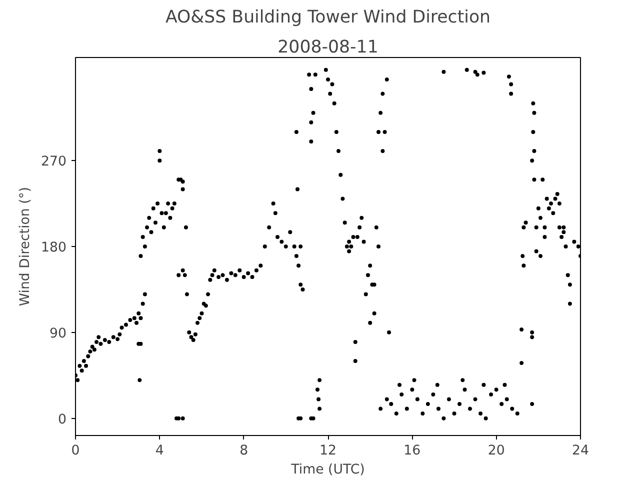  Describe the element at coordinates (328, 48) in the screenshot. I see `chart-subtitle: 2008-08-11` at that location.